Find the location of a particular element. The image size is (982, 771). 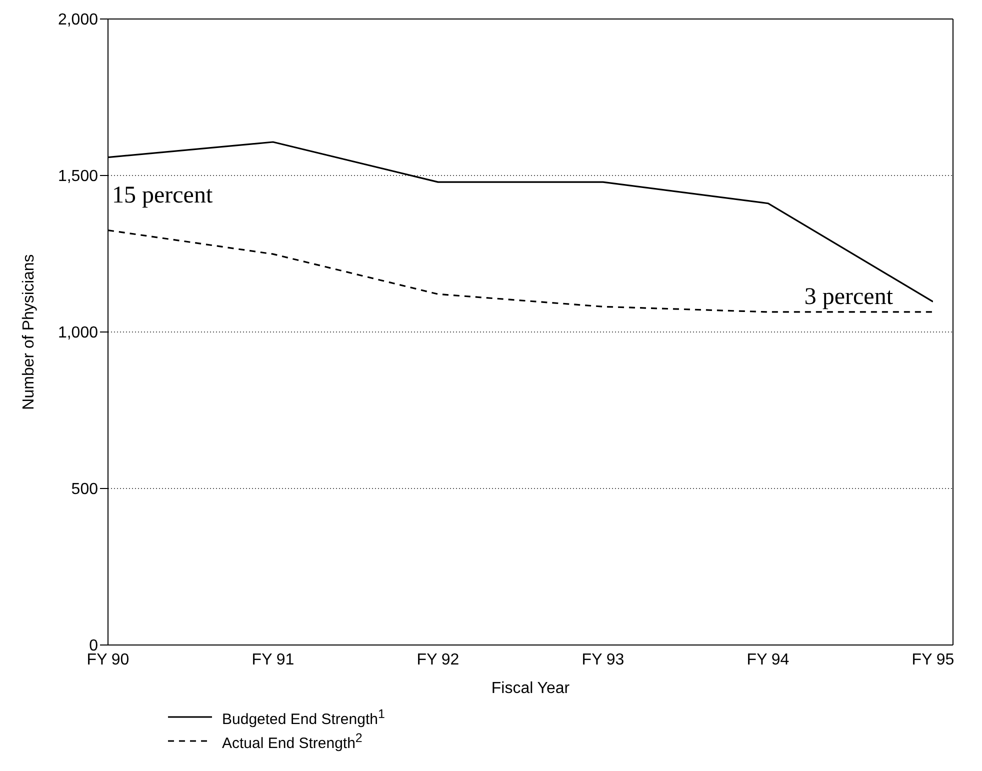

annotation: 3 percent is located at coordinates (849, 297).